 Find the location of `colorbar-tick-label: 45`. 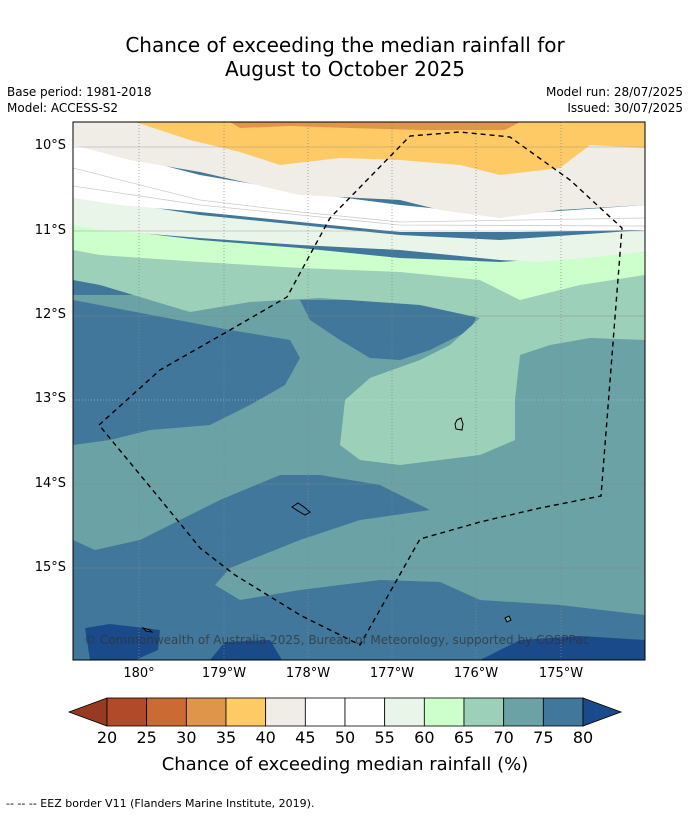

colorbar-tick-label: 45 is located at coordinates (305, 737).